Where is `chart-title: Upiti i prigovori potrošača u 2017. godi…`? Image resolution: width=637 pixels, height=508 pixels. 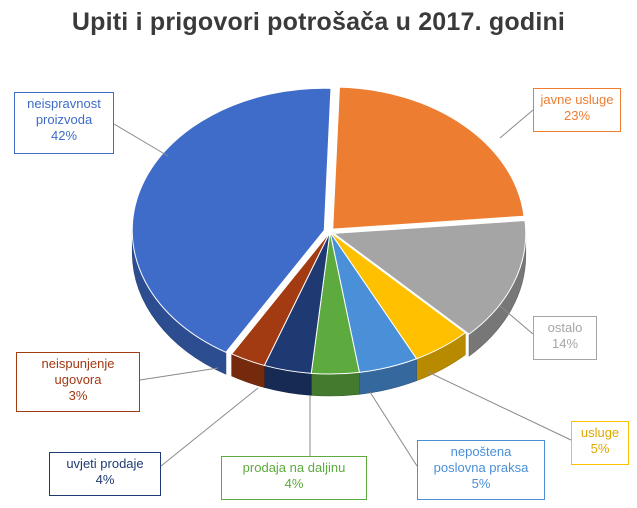 chart-title: Upiti i prigovori potrošača u 2017. godi… is located at coordinates (318, 22).